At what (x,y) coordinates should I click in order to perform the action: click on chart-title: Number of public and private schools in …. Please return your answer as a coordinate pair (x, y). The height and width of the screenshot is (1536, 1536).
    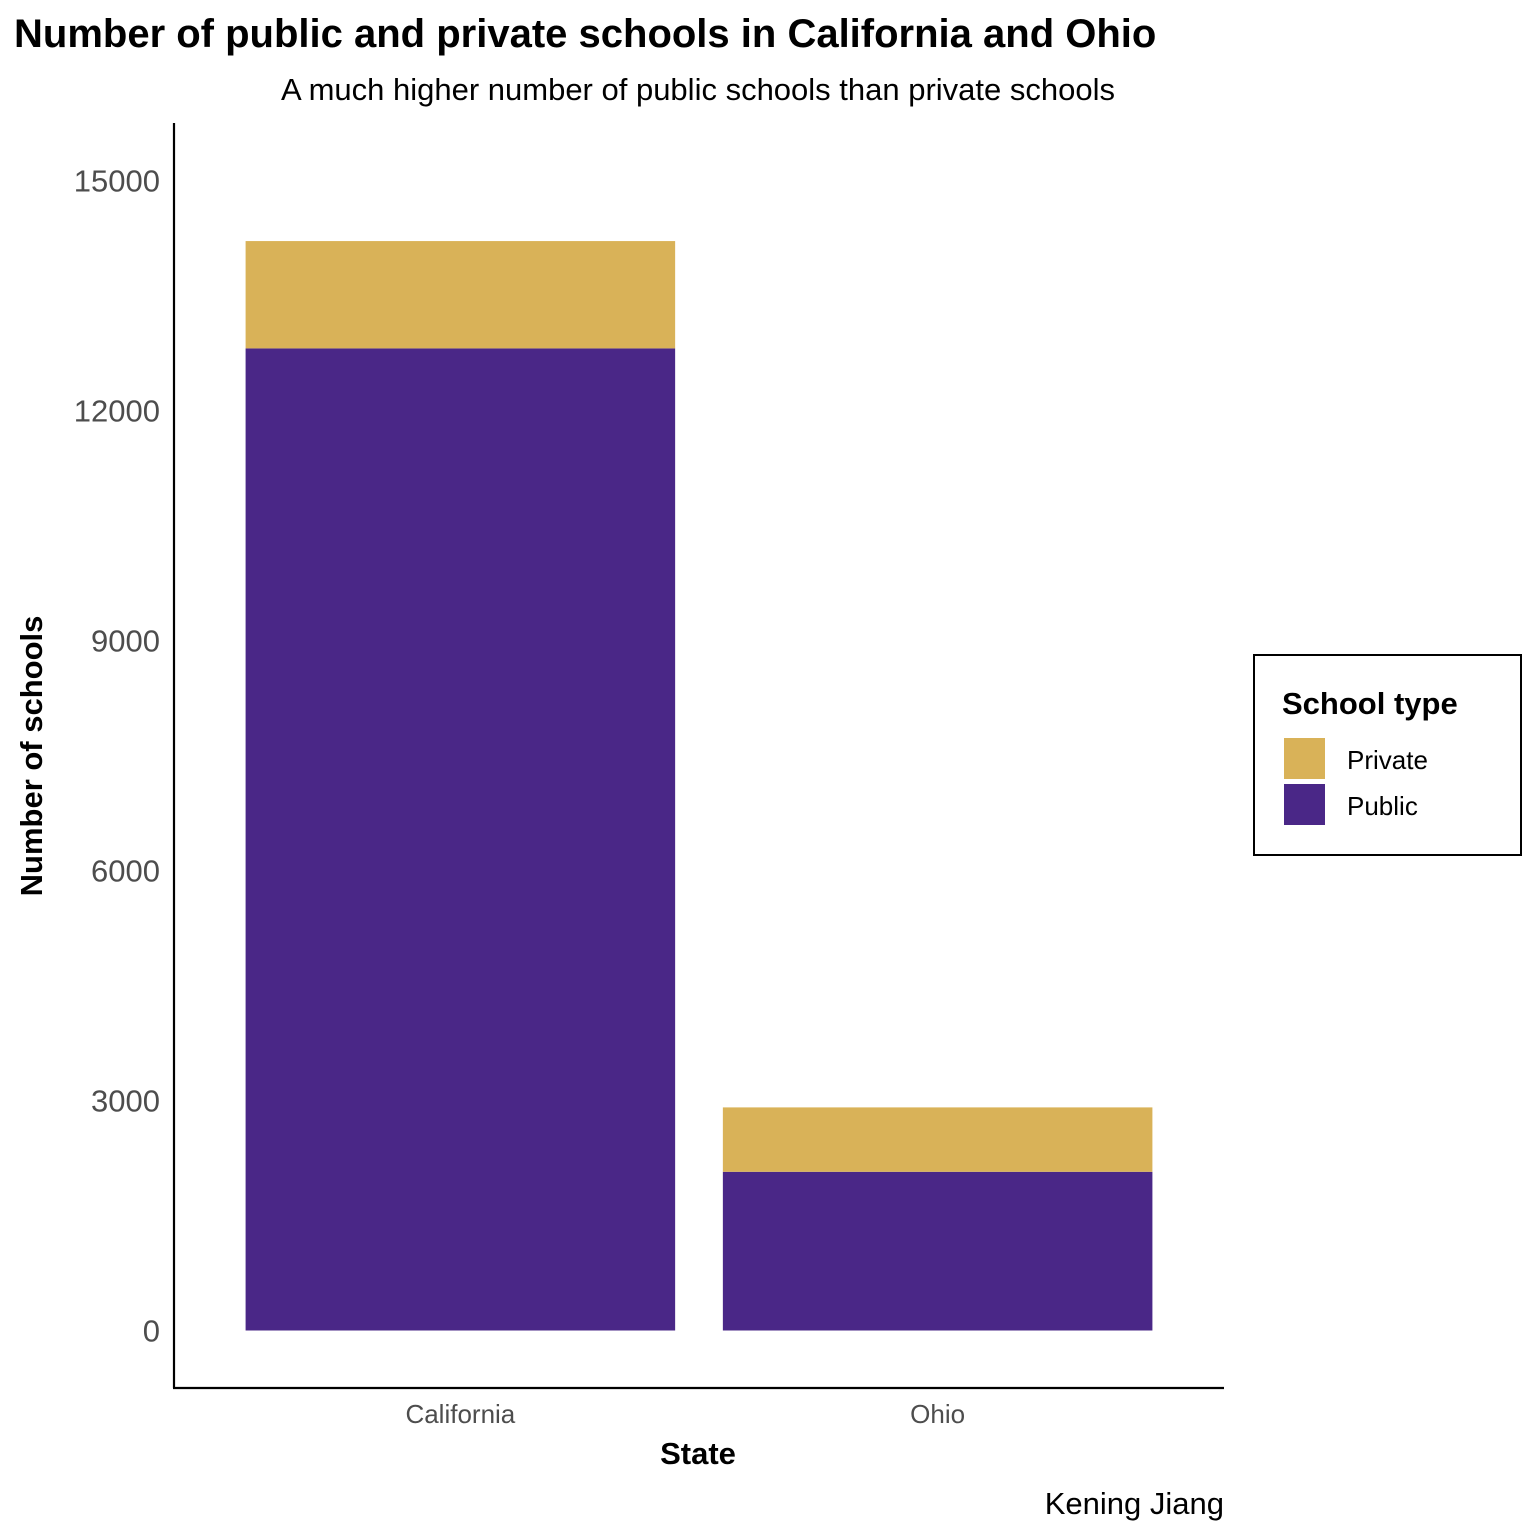
    Looking at the image, I should click on (585, 34).